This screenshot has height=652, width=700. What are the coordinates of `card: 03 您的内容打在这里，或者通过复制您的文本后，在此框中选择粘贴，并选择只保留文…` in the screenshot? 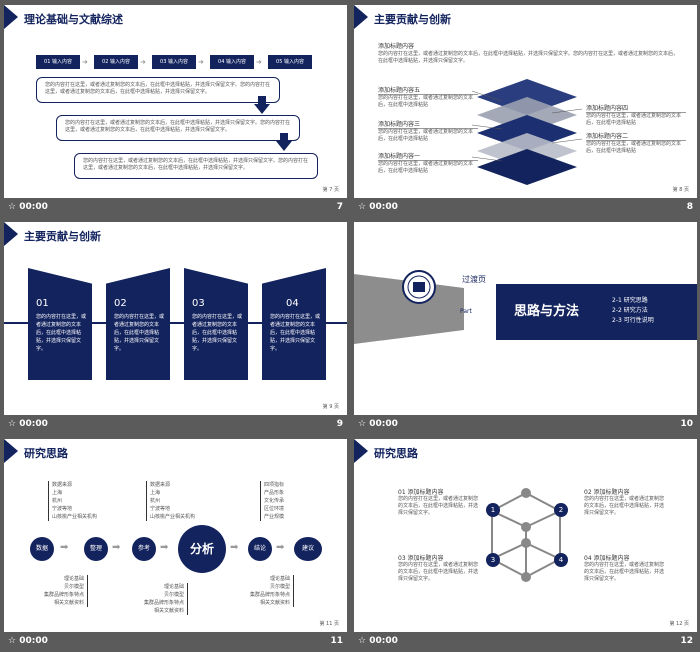 It's located at (216, 324).